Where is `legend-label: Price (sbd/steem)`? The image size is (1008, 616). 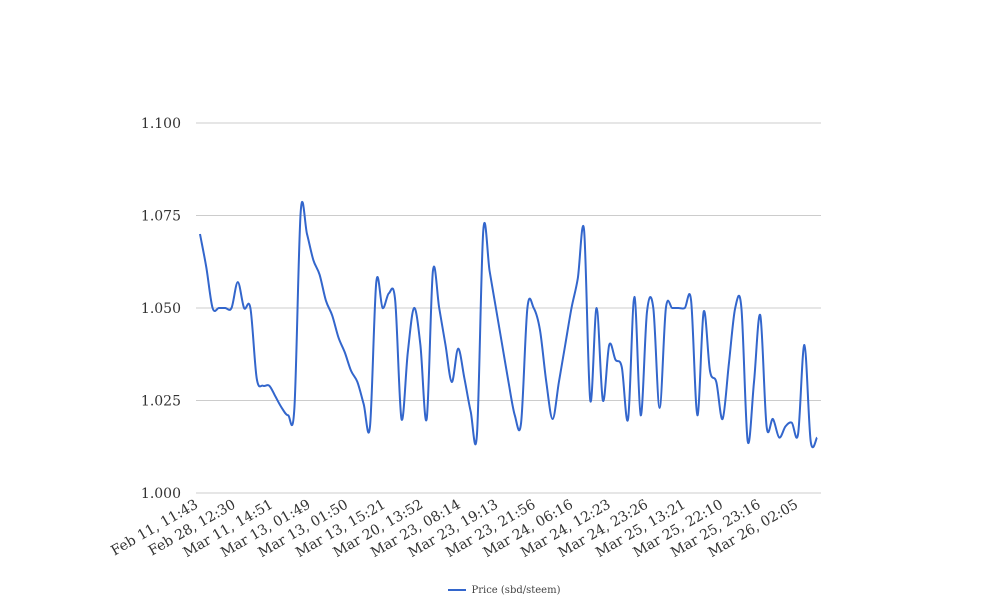
legend-label: Price (sbd/steem) is located at coordinates (516, 590).